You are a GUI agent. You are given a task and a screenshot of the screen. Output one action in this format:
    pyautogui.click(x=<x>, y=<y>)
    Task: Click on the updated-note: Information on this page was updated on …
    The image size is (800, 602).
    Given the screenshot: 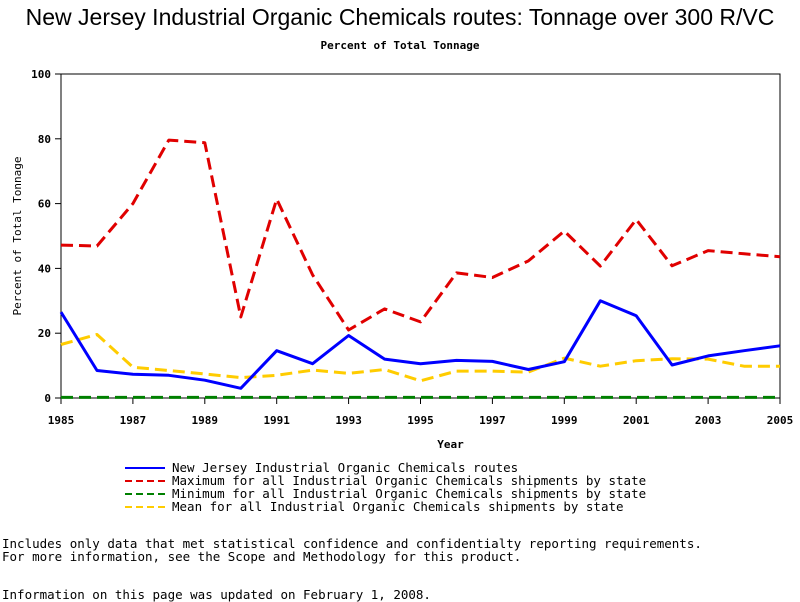 What is the action you would take?
    pyautogui.click(x=216, y=594)
    